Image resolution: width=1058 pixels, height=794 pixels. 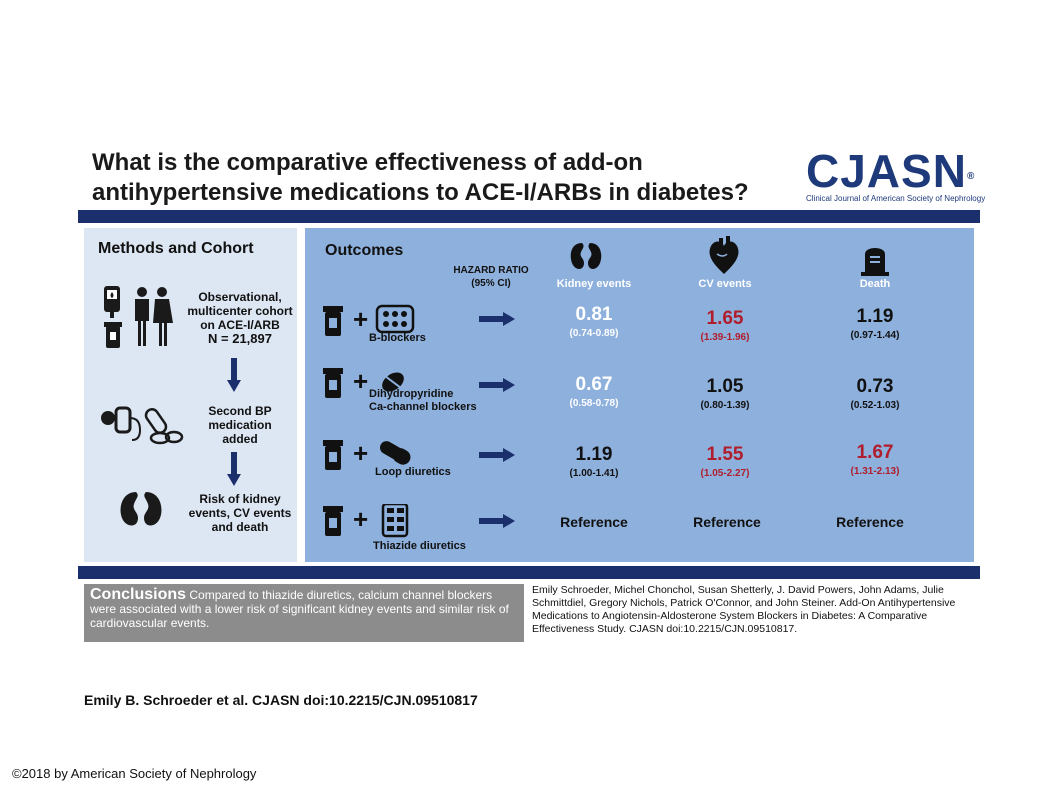 What do you see at coordinates (725, 386) in the screenshot?
I see `cv-hr: 1.05` at bounding box center [725, 386].